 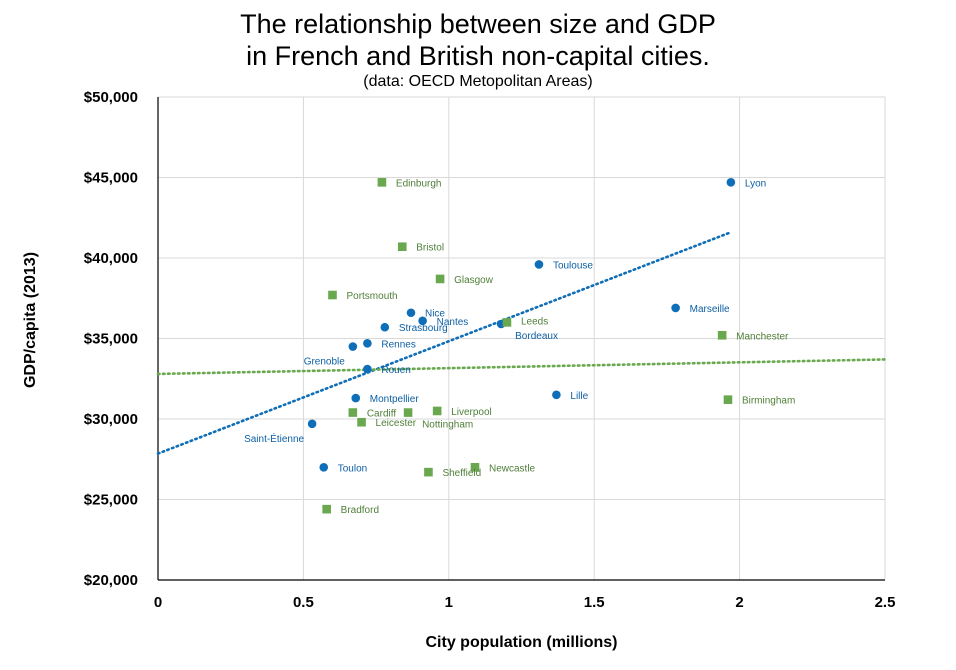 I want to click on point-nice, so click(x=411, y=313).